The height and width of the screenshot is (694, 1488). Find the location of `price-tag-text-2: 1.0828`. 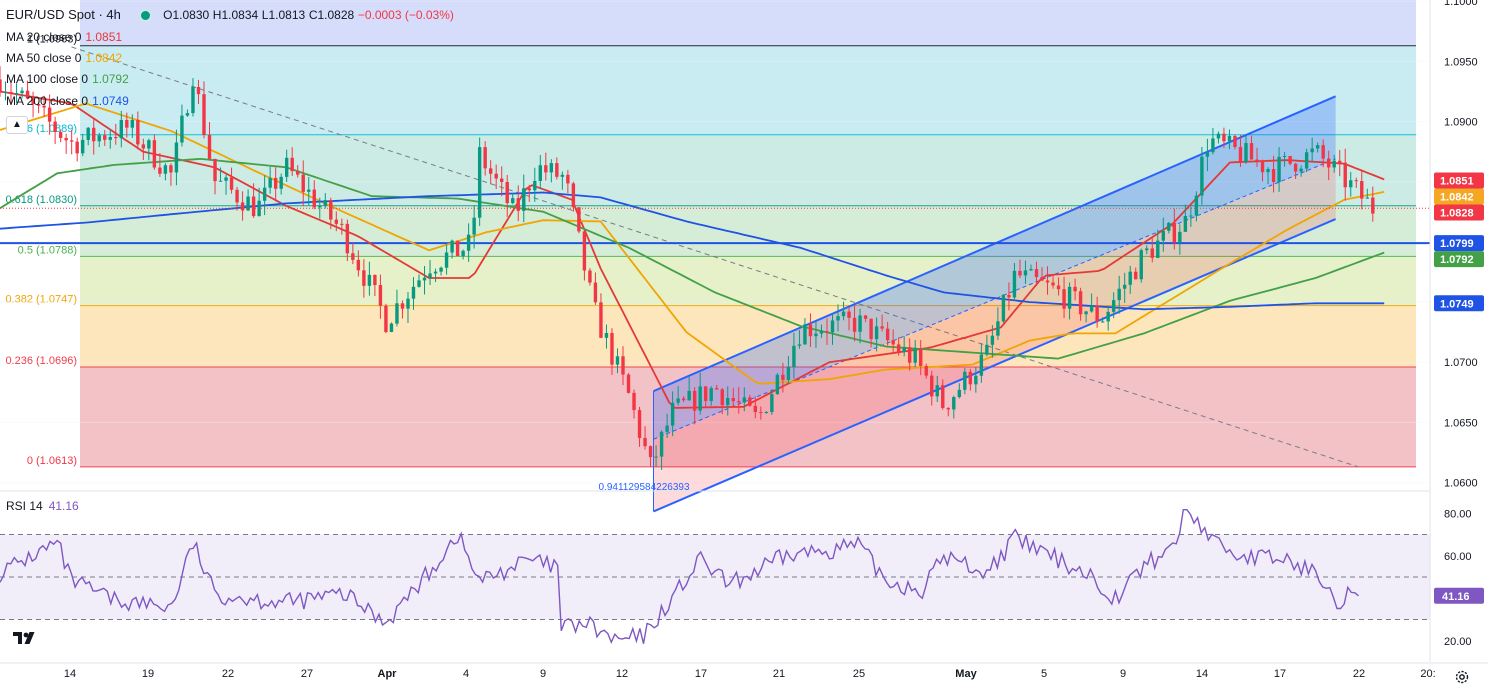

price-tag-text-2: 1.0828 is located at coordinates (1457, 214).